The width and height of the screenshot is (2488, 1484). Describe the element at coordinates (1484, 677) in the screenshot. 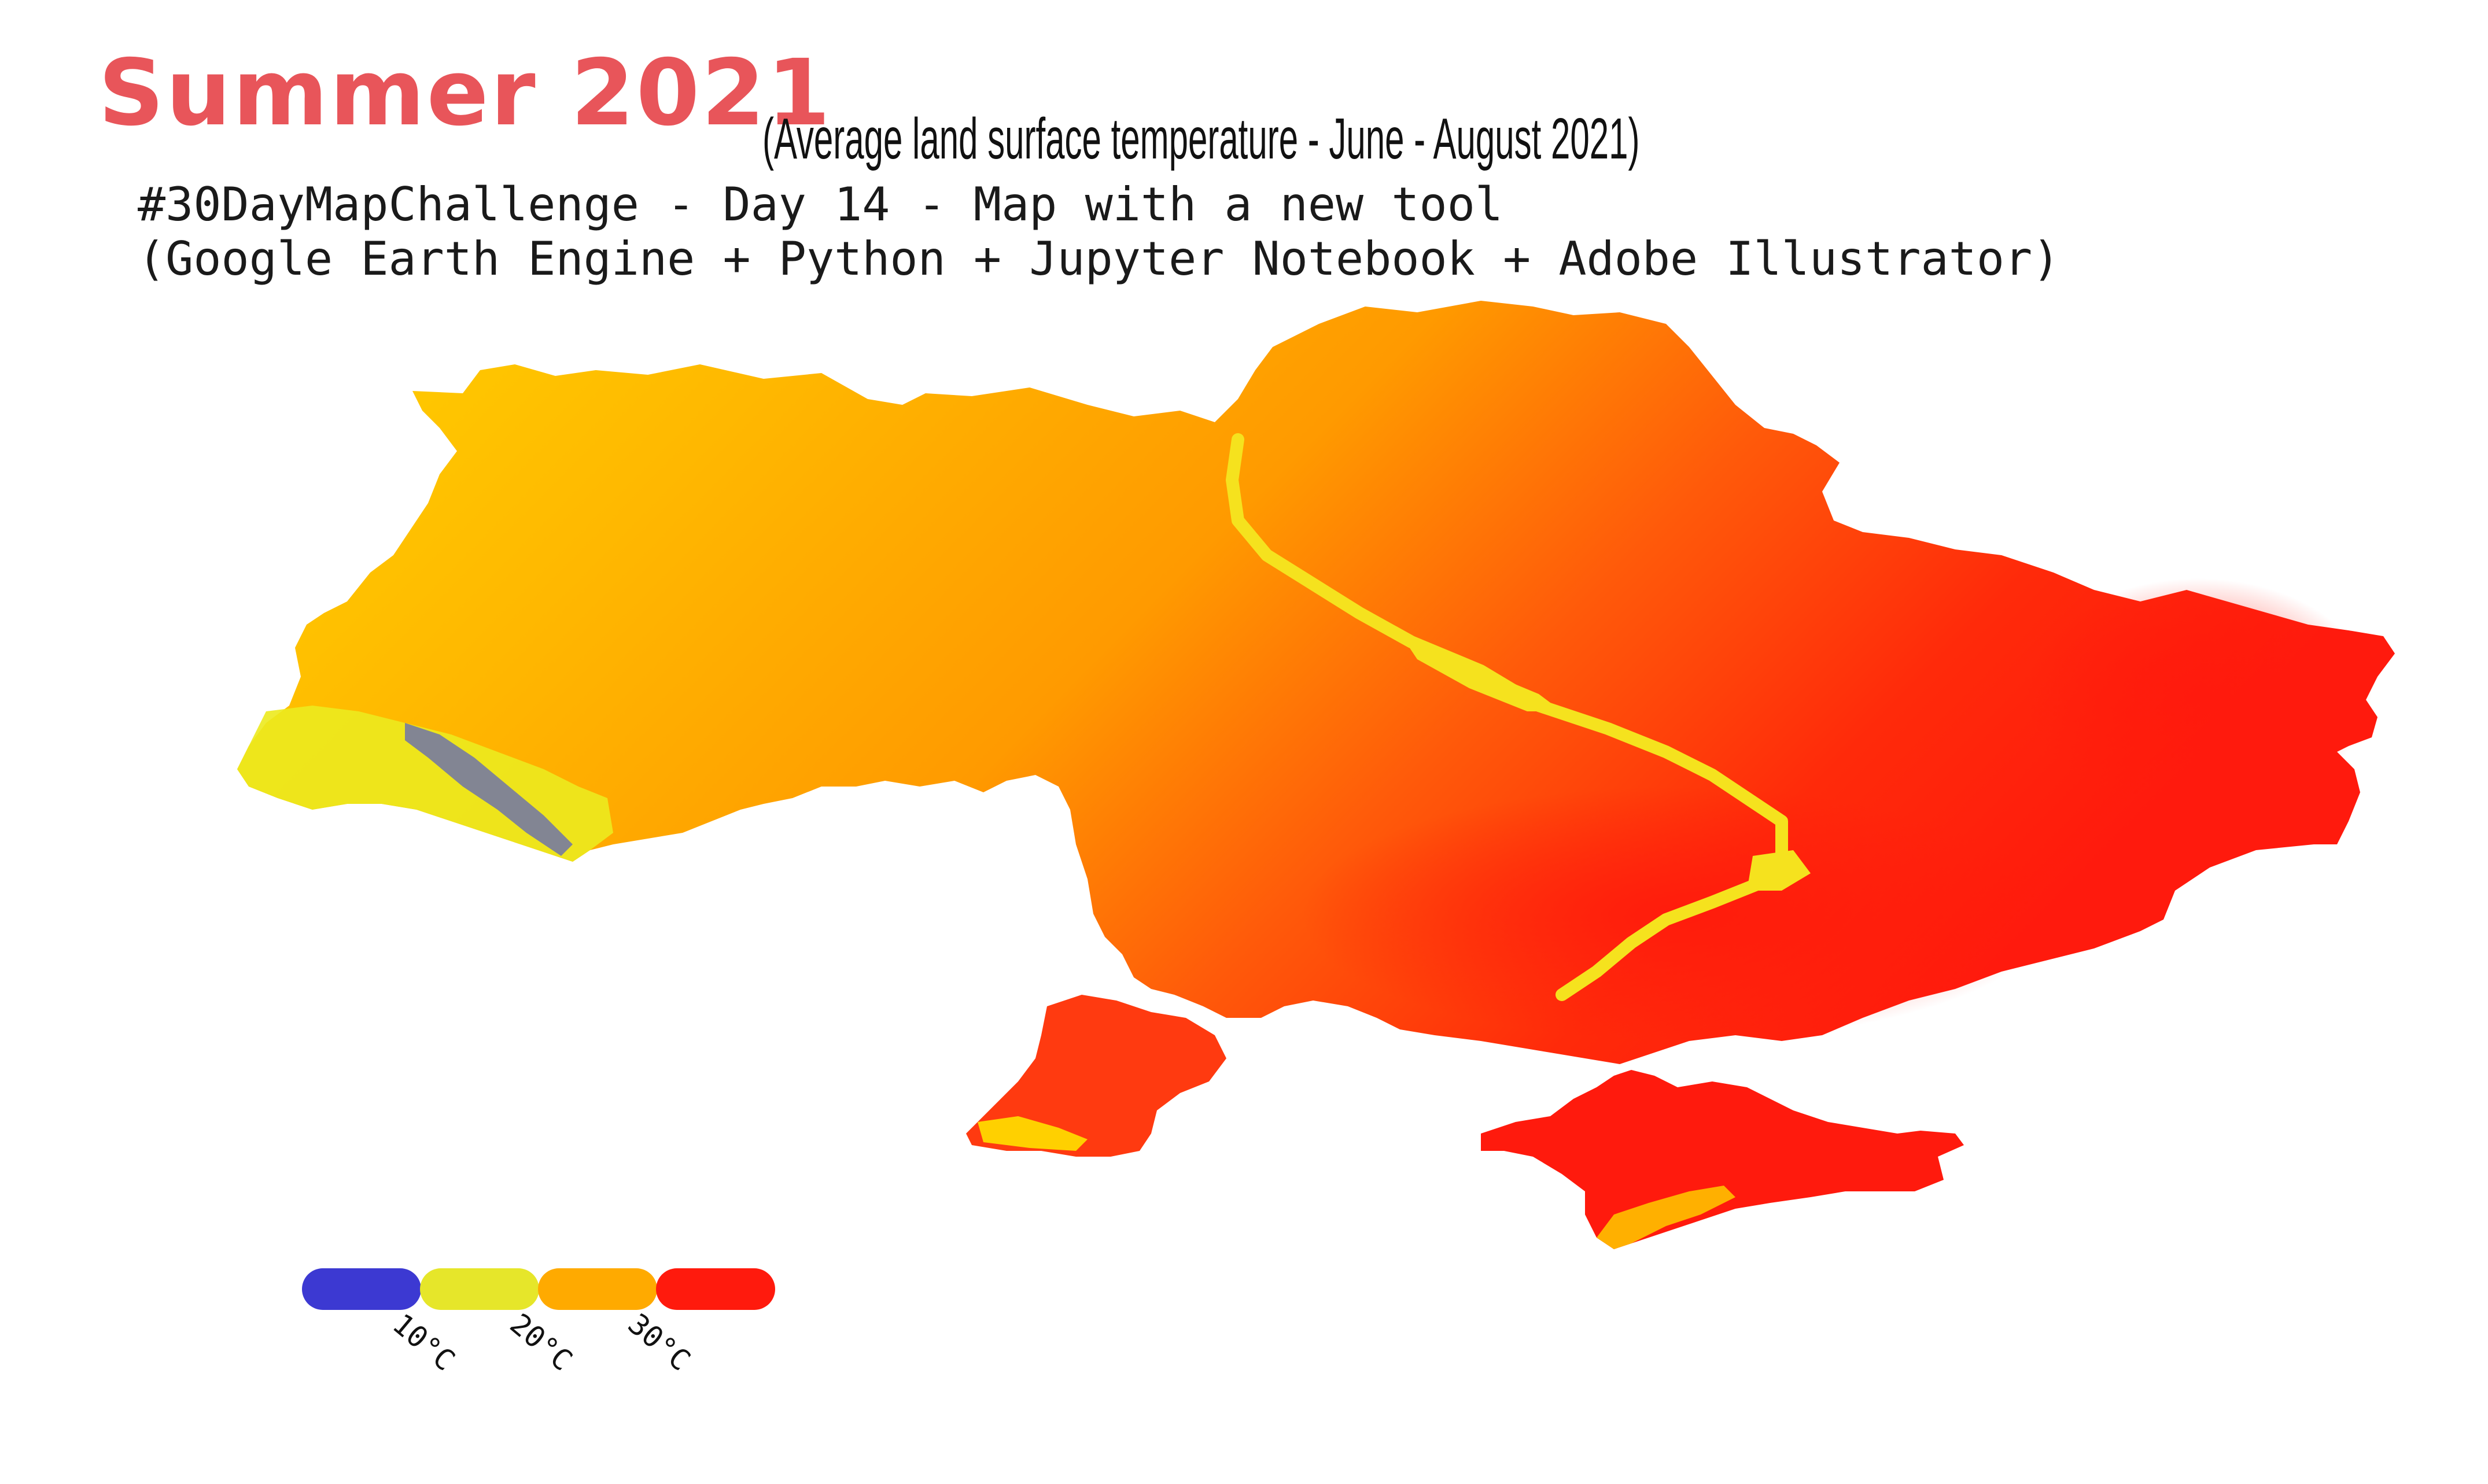

I see `kremenchuk-reservoir` at that location.